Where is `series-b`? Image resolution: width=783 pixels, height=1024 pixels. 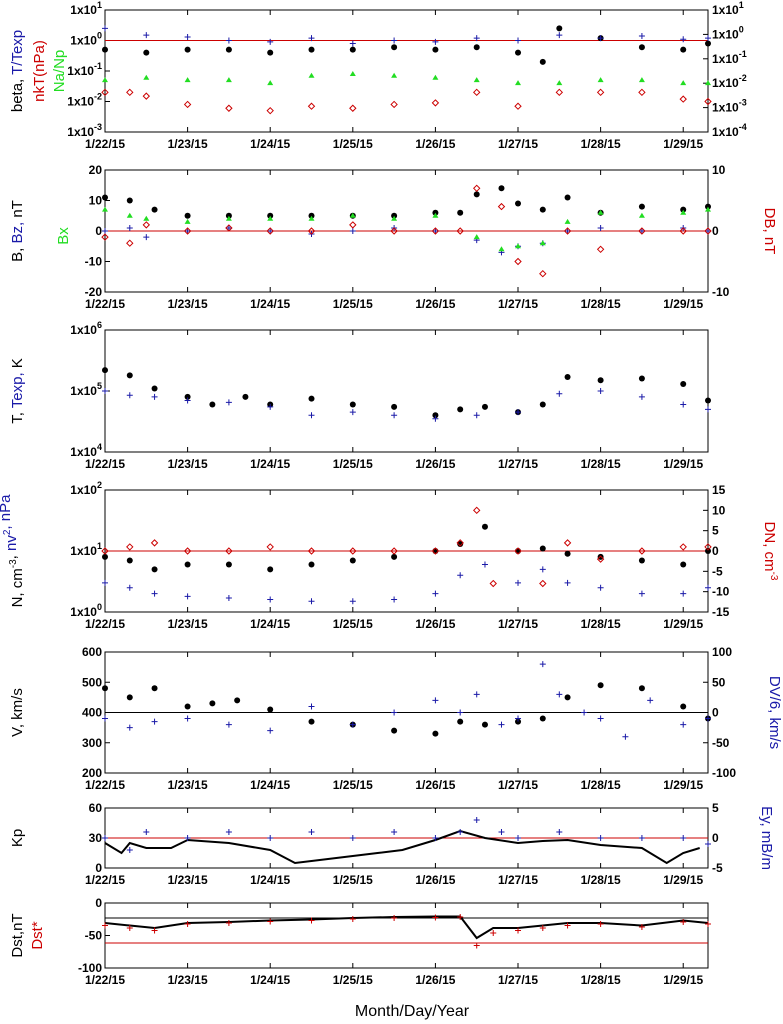 series-b is located at coordinates (406, 202).